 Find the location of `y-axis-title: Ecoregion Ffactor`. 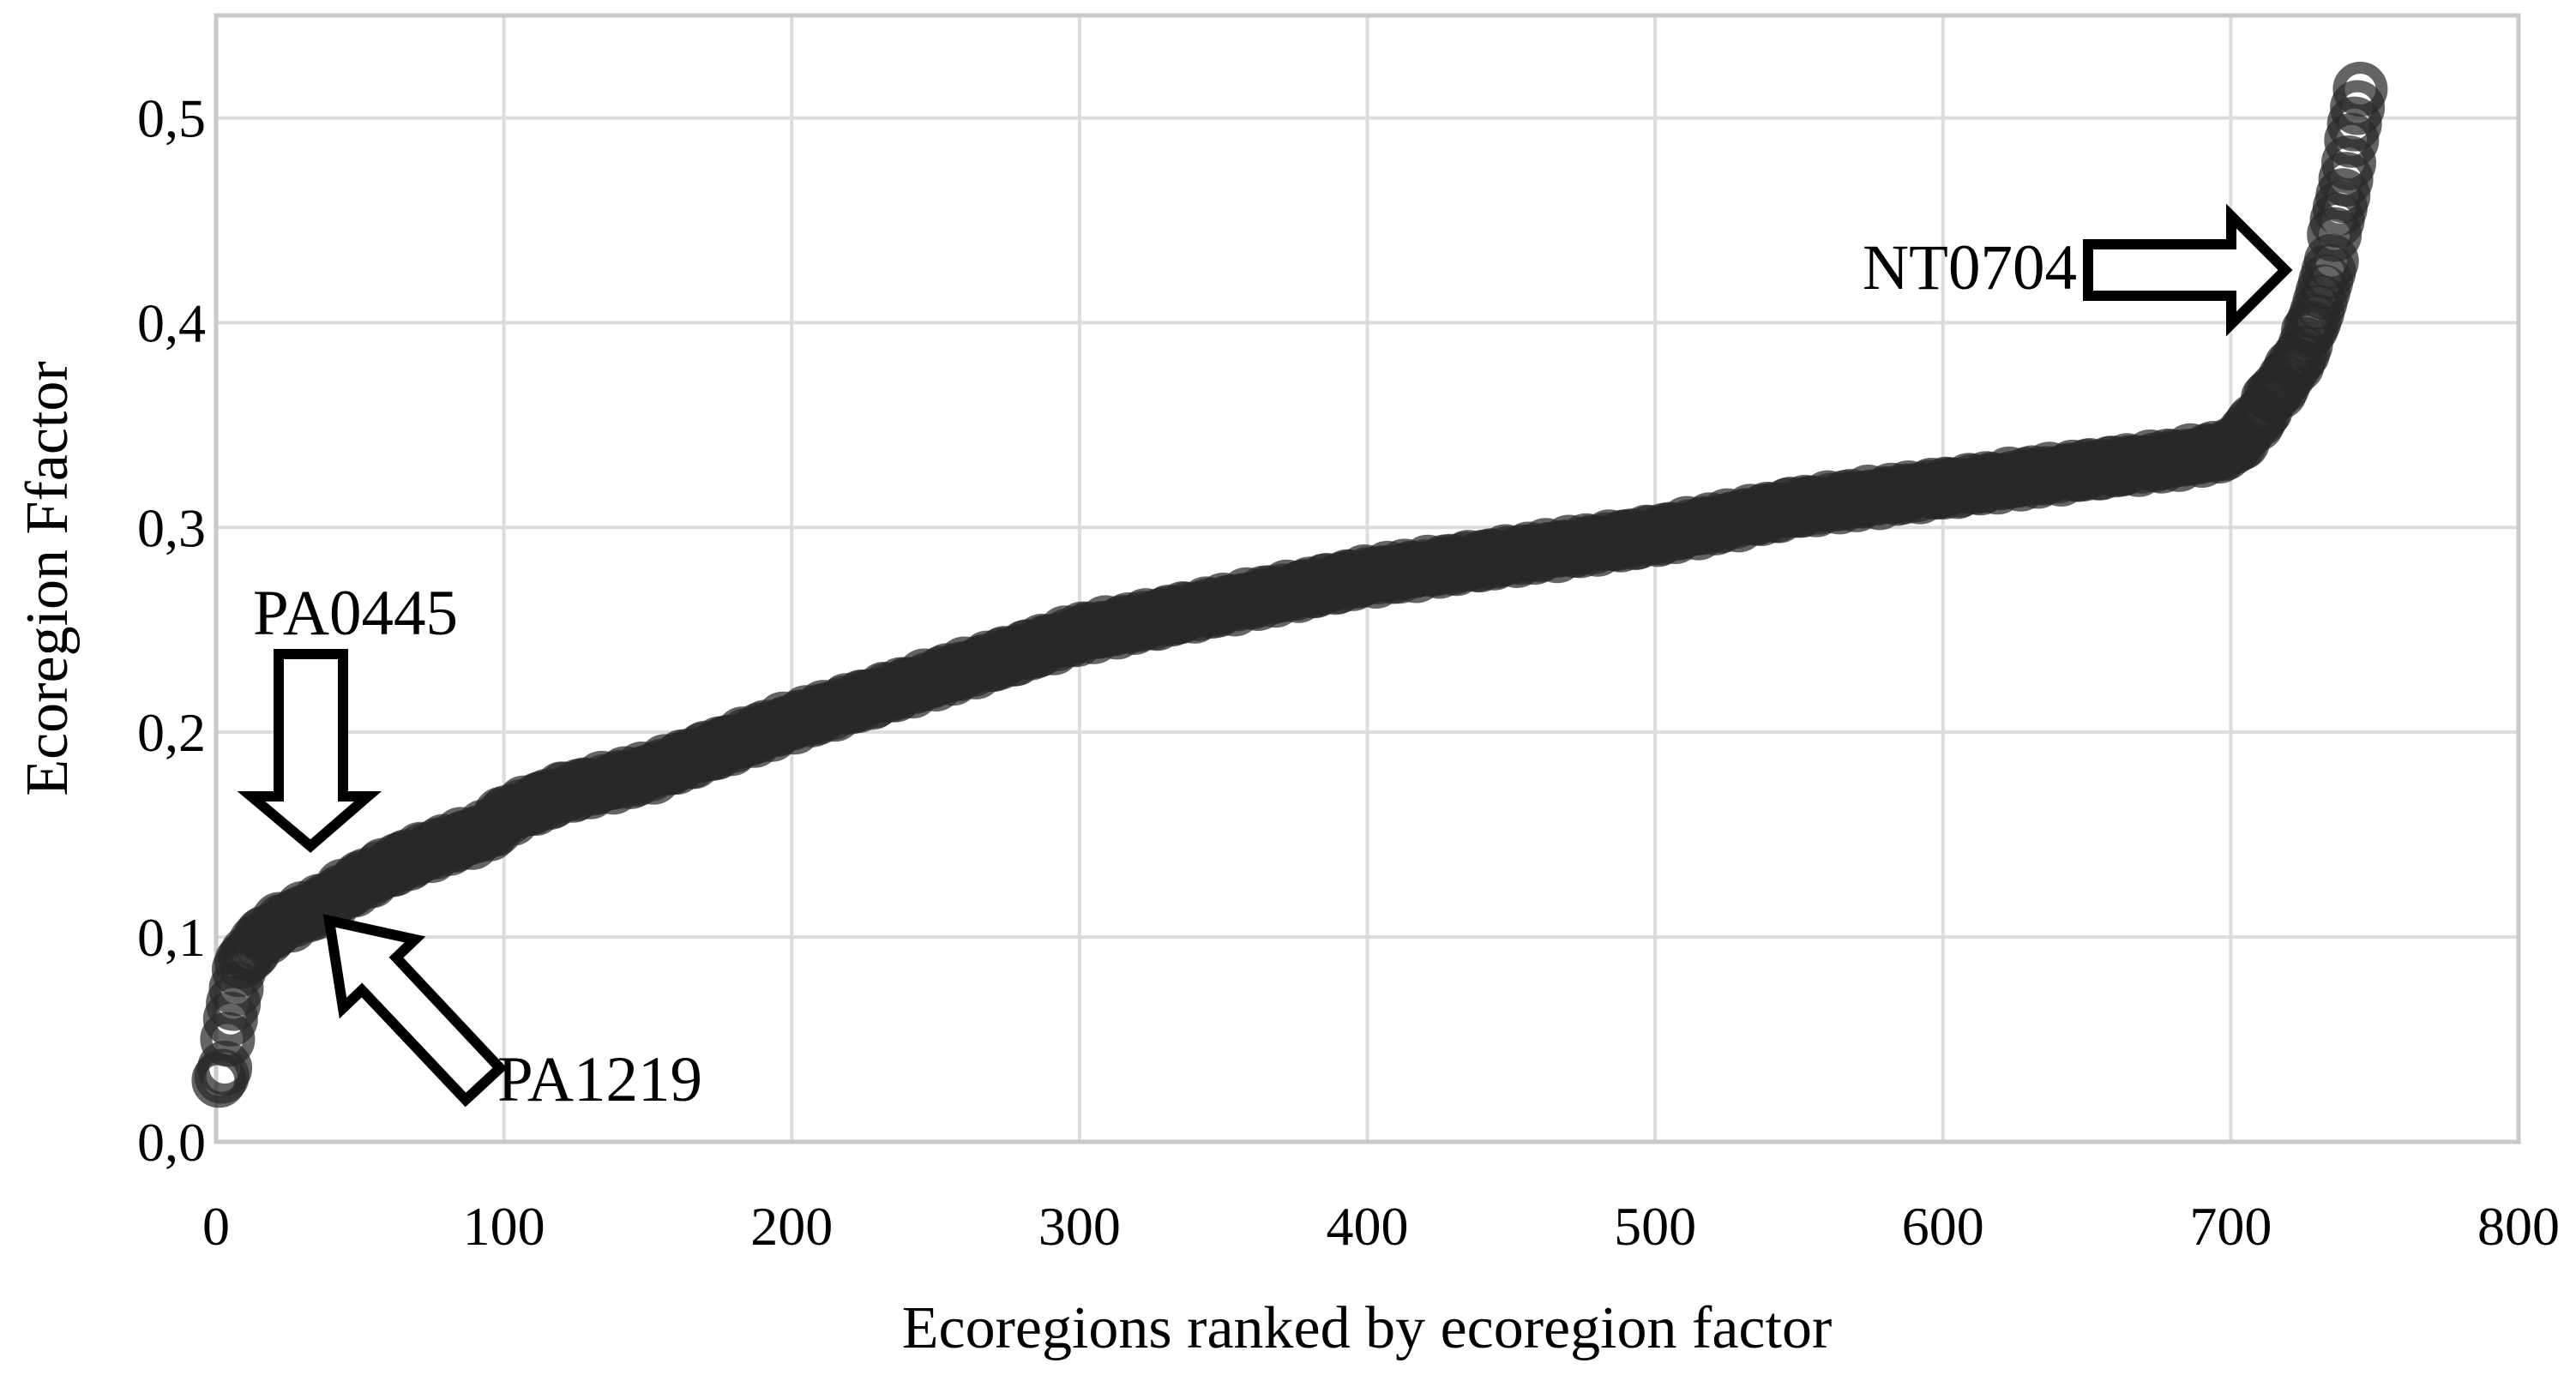

y-axis-title: Ecoregion Ffactor is located at coordinates (48, 578).